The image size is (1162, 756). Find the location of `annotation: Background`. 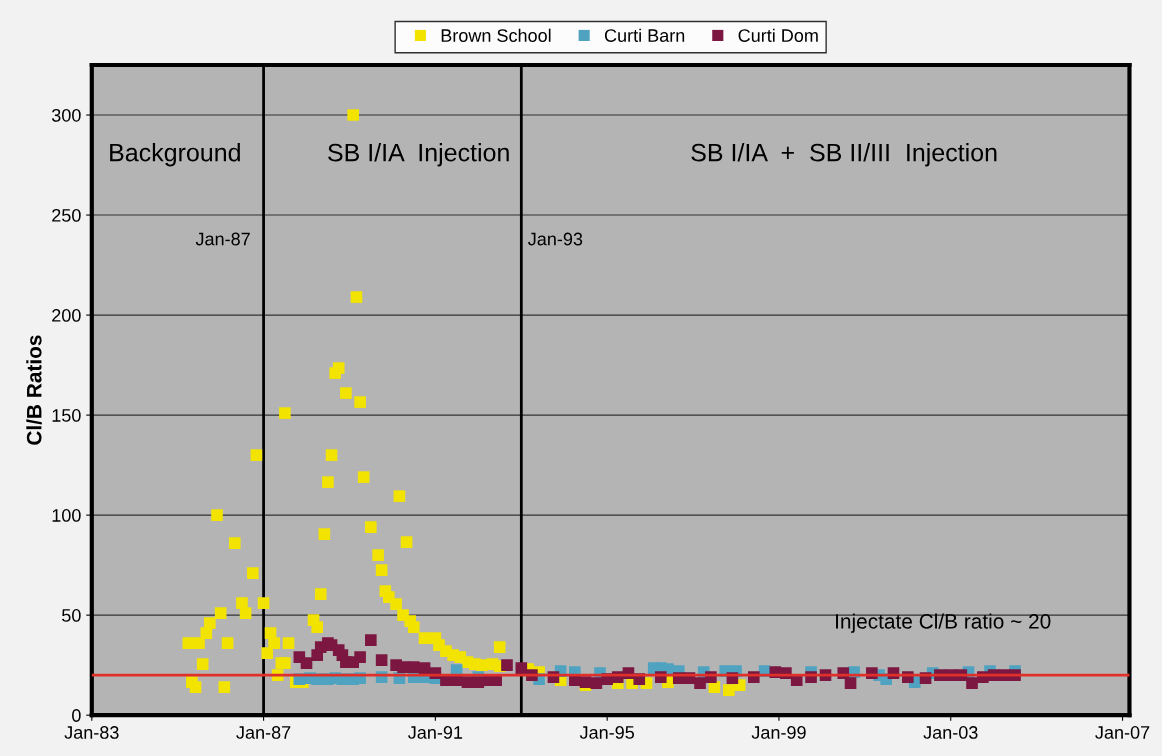

annotation: Background is located at coordinates (175, 155).